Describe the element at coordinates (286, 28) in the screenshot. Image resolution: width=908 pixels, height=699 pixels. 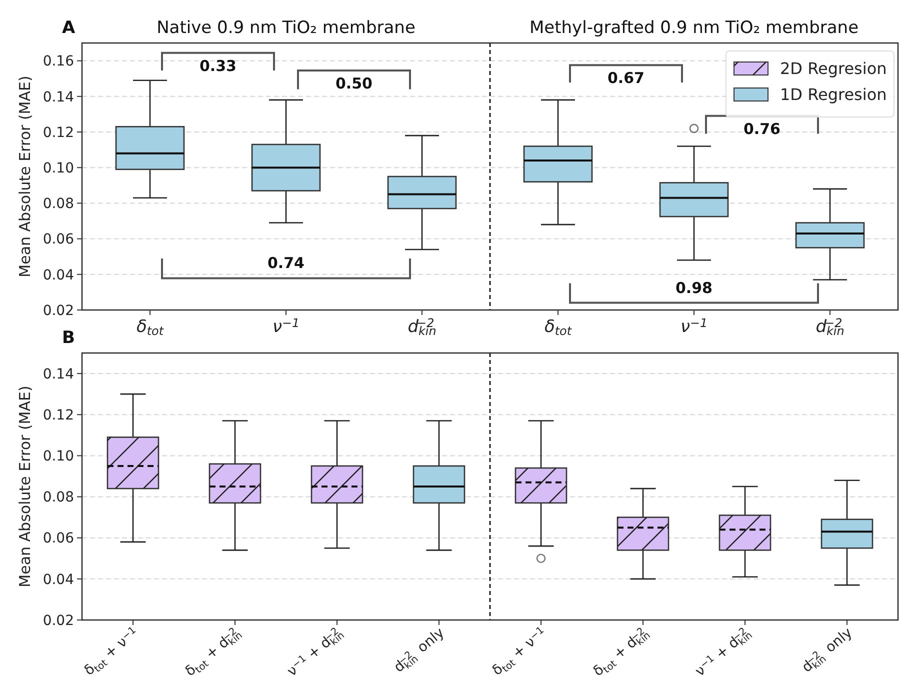
I see `text: Native 0.9 nm TiO₂ membrane` at that location.